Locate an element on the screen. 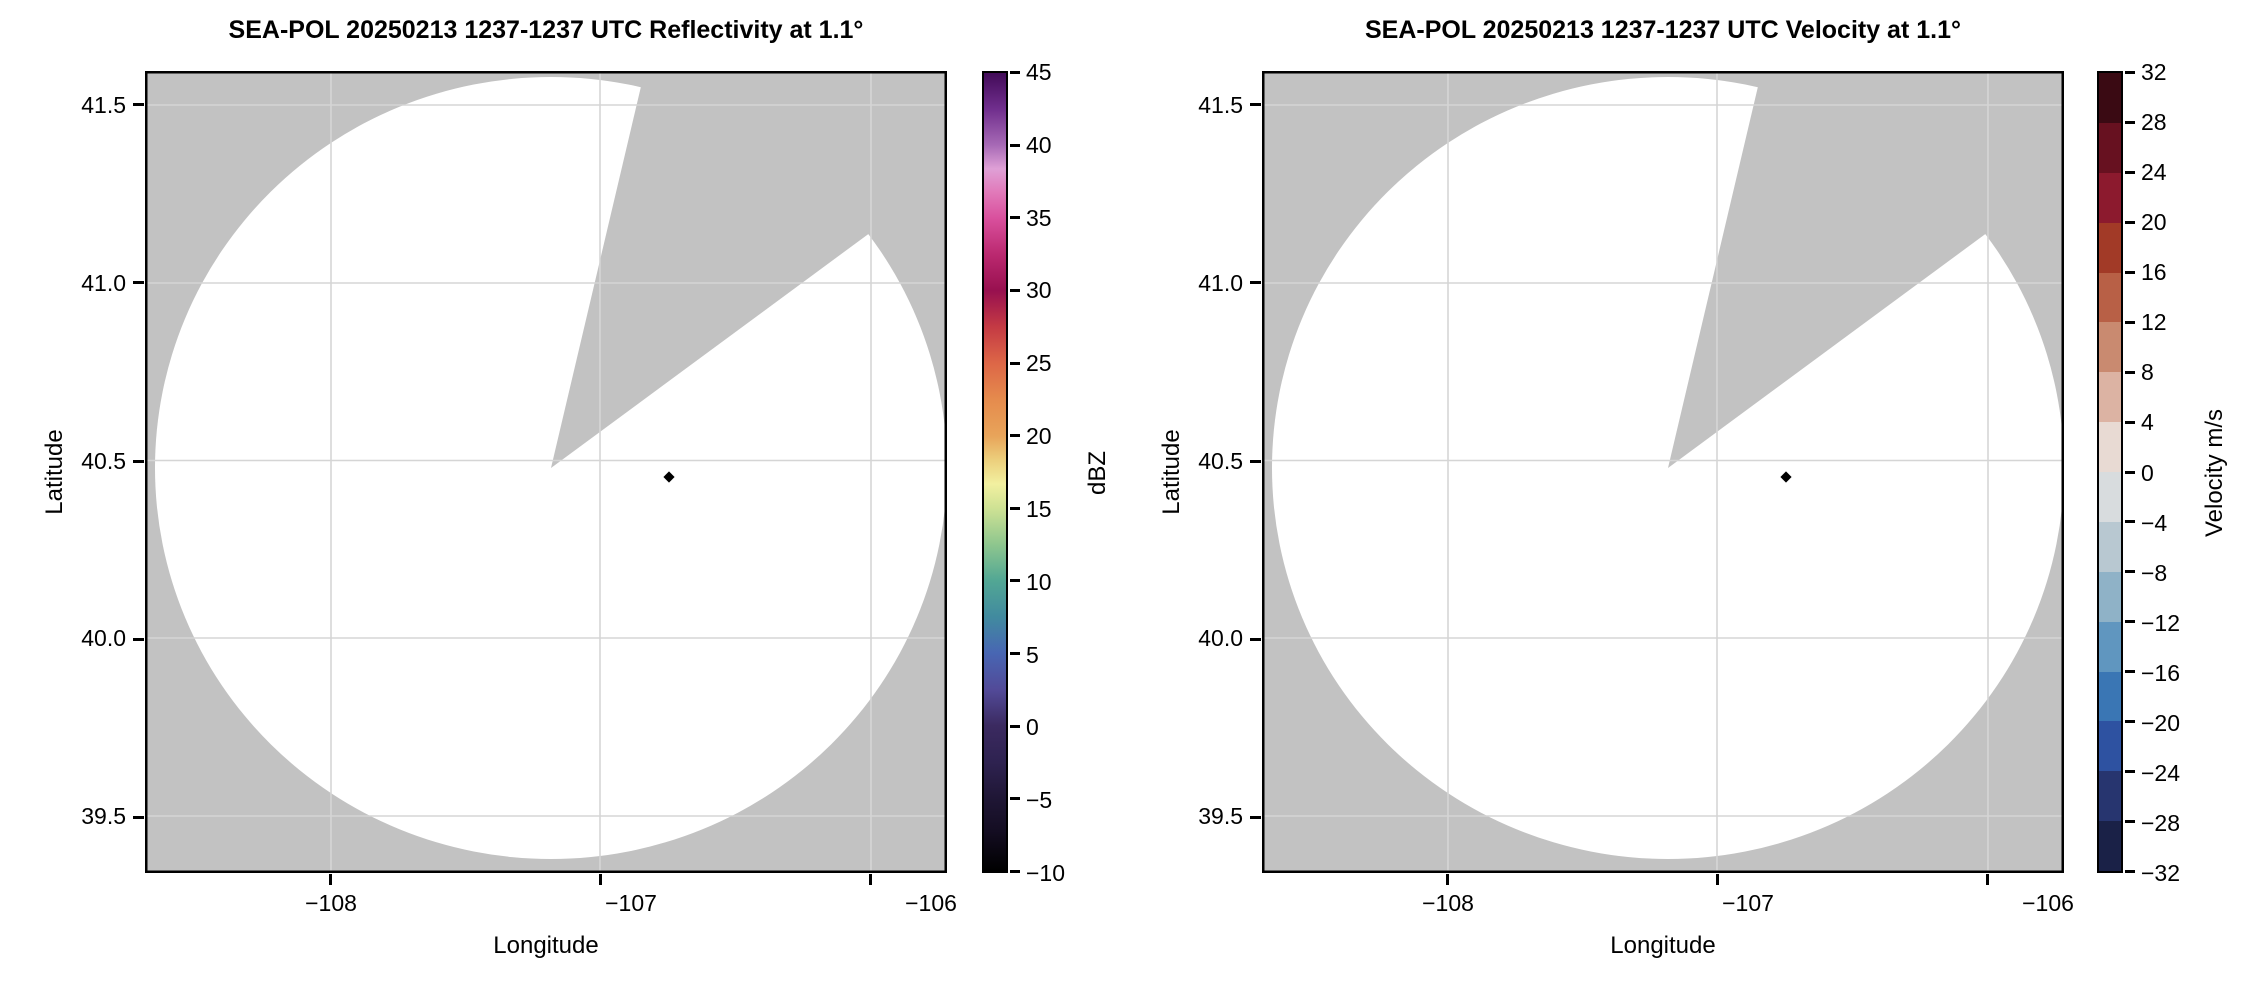 The image size is (2262, 990). velocity-colorbar-bar is located at coordinates (2110, 472).